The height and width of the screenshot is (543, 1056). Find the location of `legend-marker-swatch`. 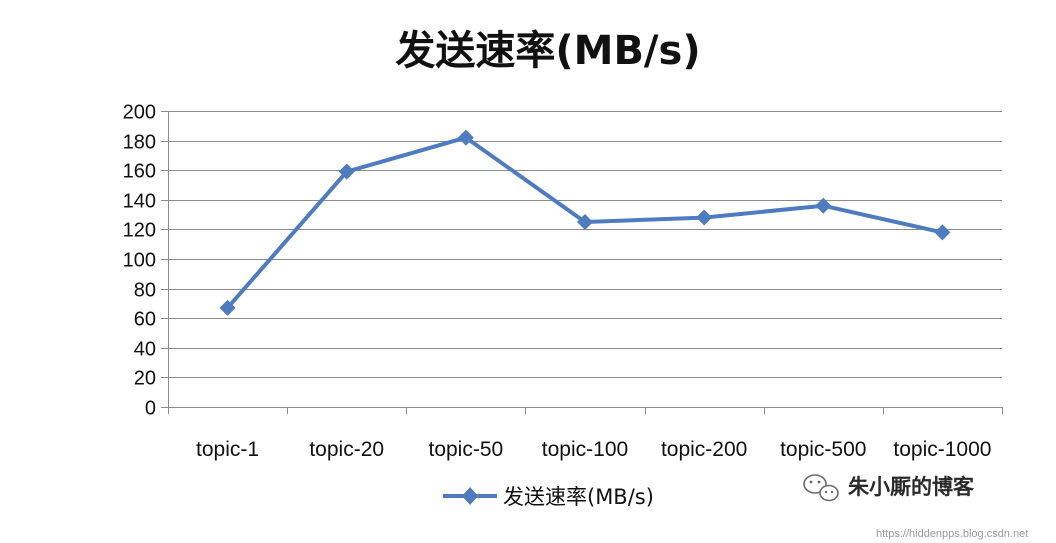

legend-marker-swatch is located at coordinates (470, 496).